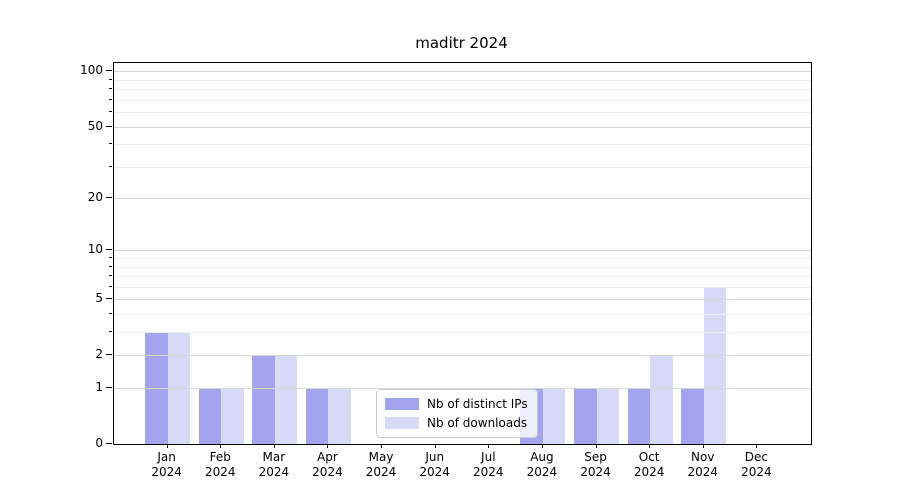 This screenshot has width=900, height=500. I want to click on x-tick-label-nov: Nov 2024, so click(703, 464).